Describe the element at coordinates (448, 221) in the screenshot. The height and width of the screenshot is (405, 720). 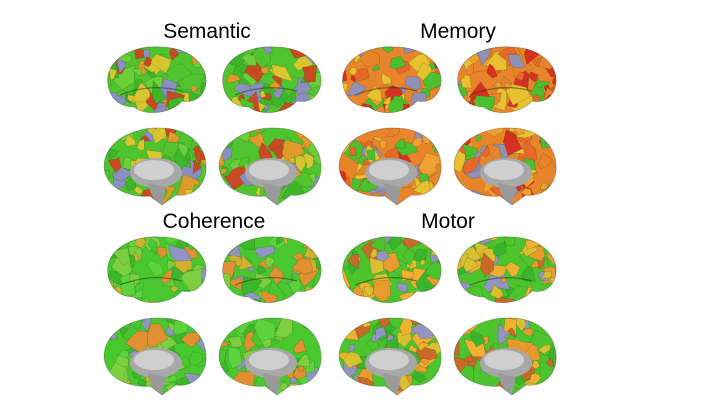
I see `panel-title: Motor` at that location.